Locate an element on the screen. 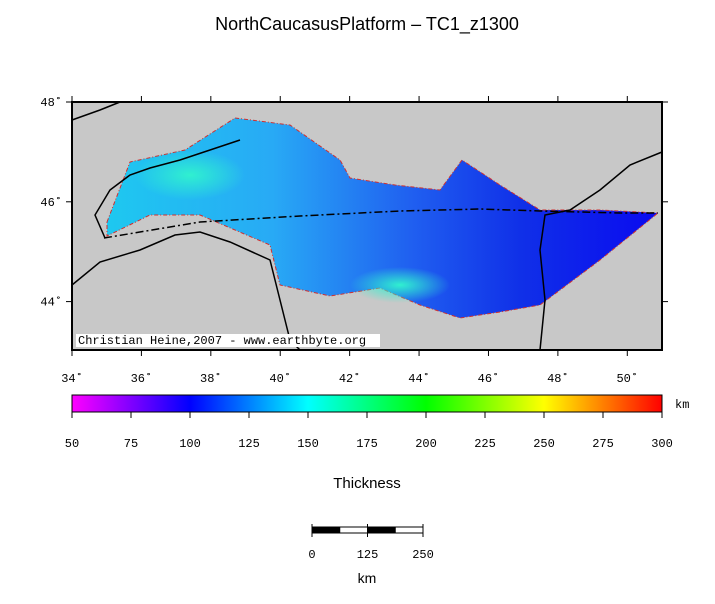  x-tick-label: 48˚ is located at coordinates (558, 379).